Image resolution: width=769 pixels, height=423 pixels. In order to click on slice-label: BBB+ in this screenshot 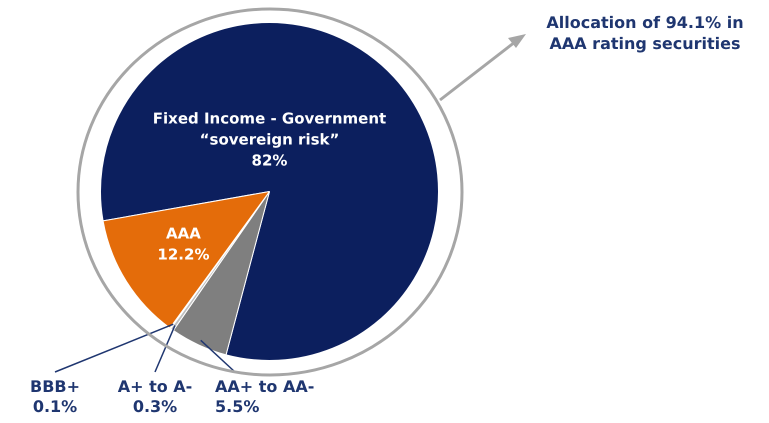, I will do `click(55, 386)`.